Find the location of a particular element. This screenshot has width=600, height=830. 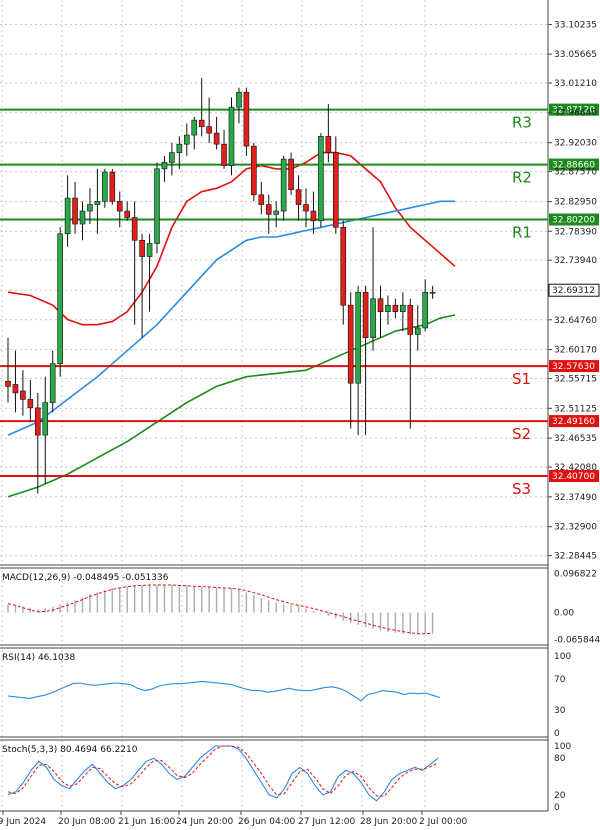

level-price-text-r2: 32.88660 is located at coordinates (573, 166).